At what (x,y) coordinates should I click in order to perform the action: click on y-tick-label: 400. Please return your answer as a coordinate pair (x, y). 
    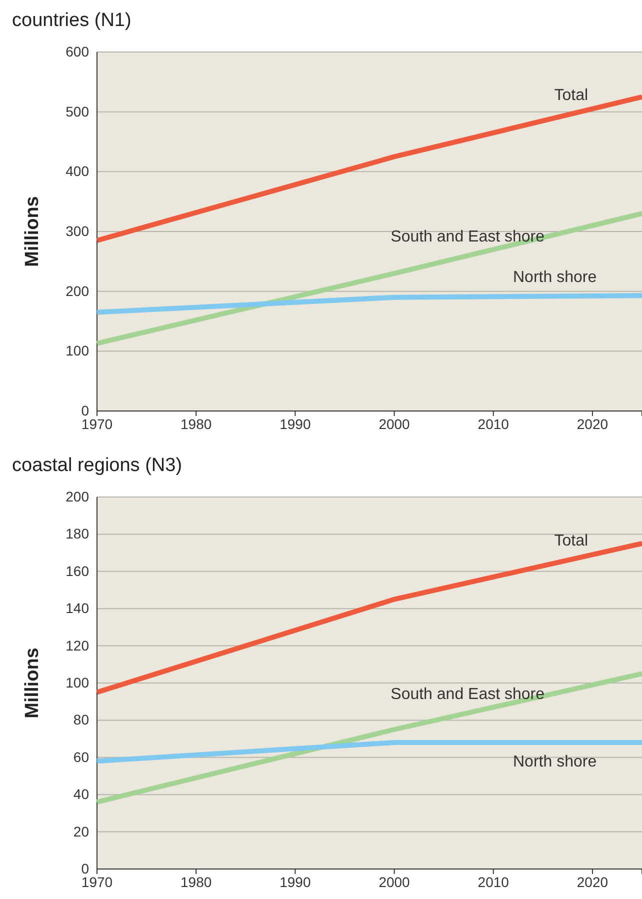
    Looking at the image, I should click on (78, 171).